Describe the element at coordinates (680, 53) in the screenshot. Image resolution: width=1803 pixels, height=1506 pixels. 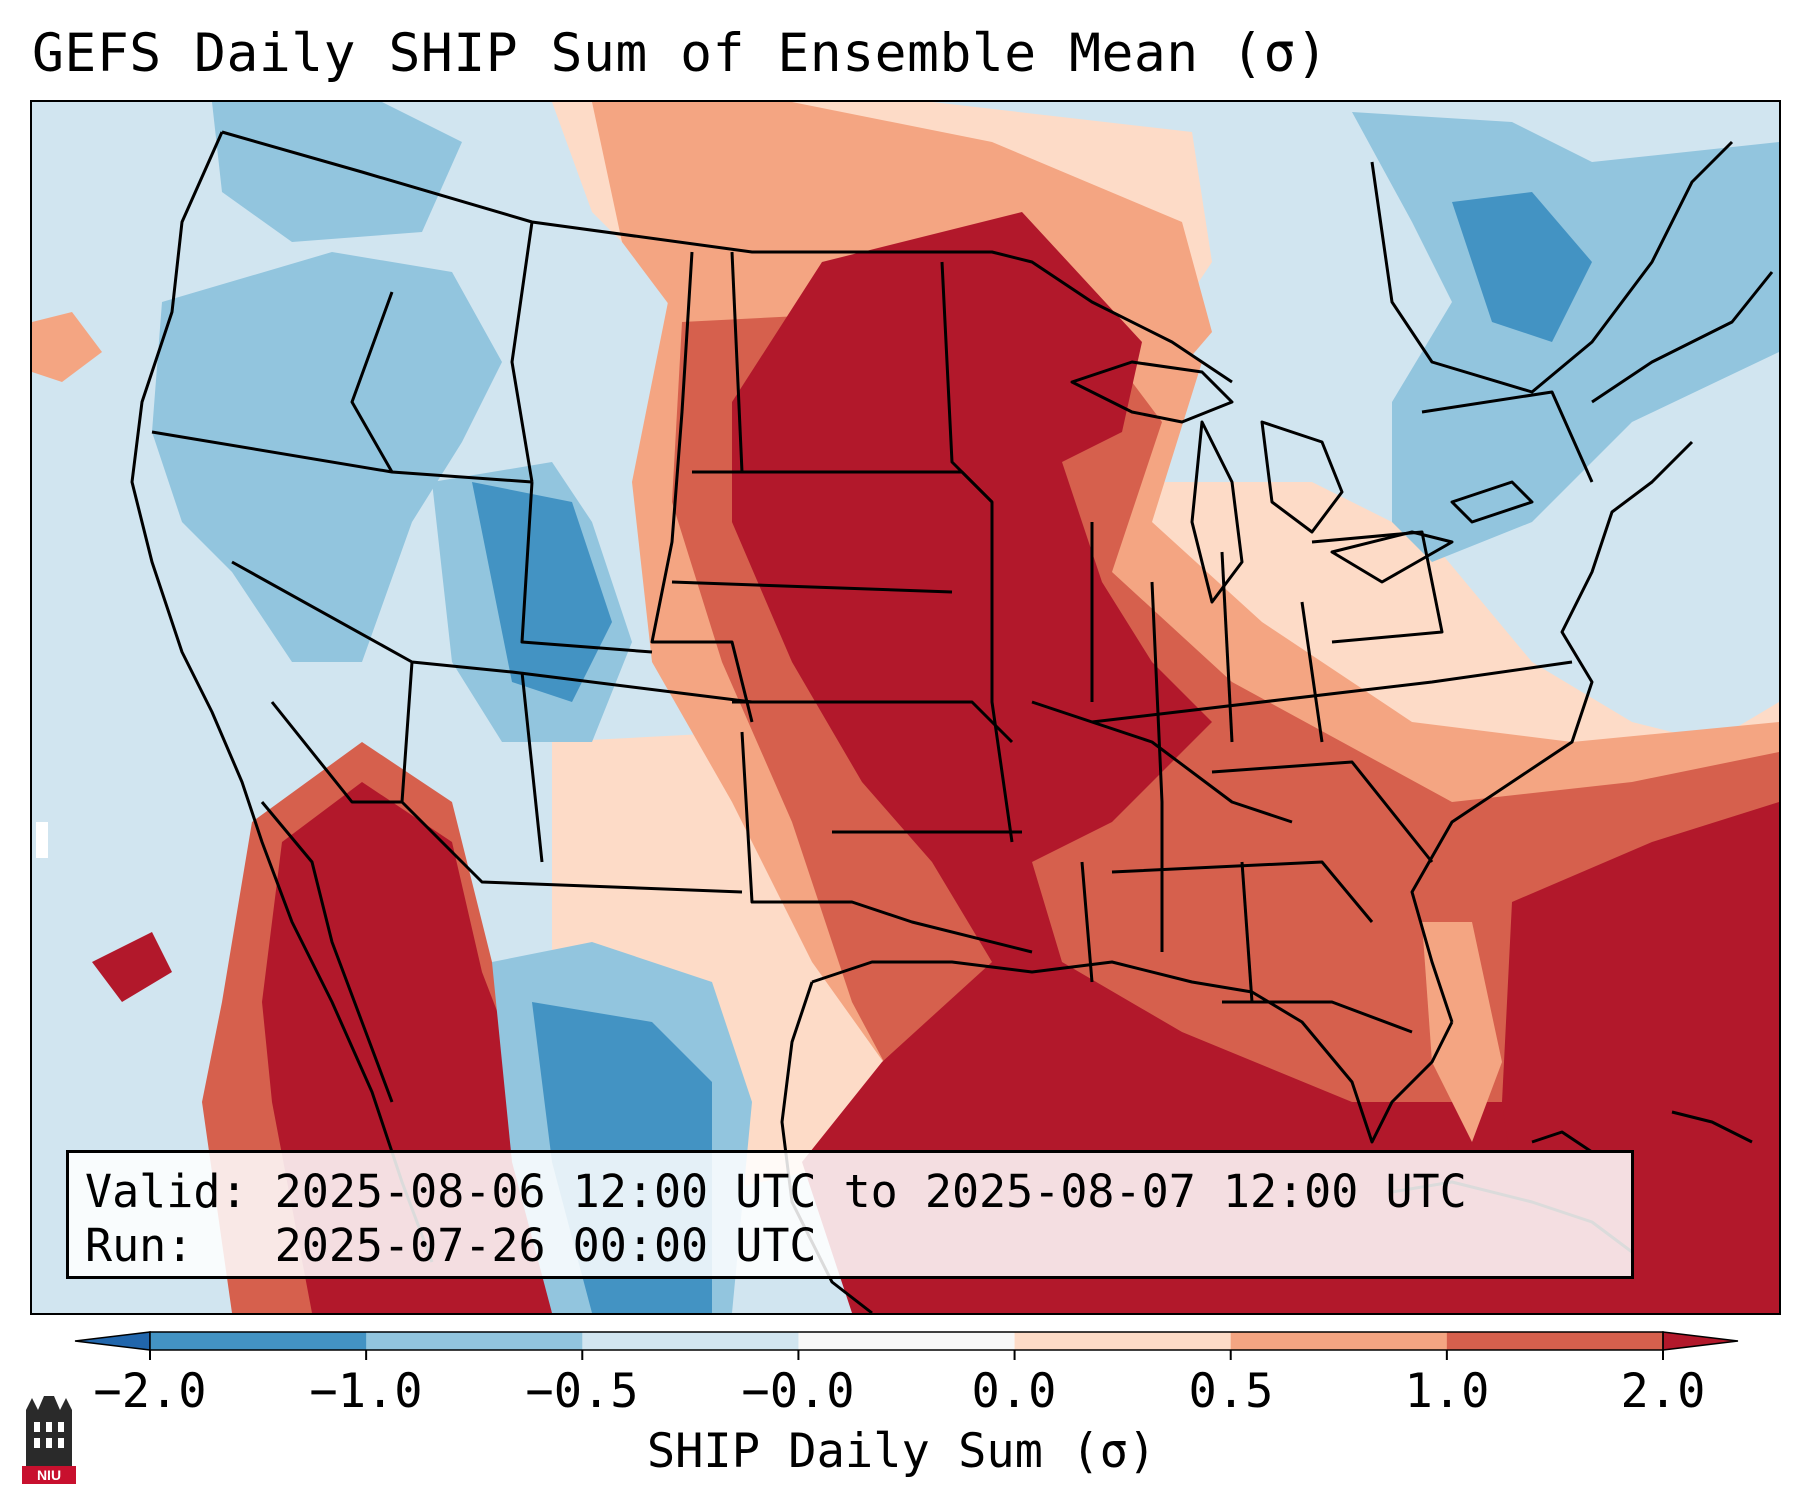
I see `page-title: GEFS Daily SHIP Sum of Ensemble Mean (σ)` at that location.